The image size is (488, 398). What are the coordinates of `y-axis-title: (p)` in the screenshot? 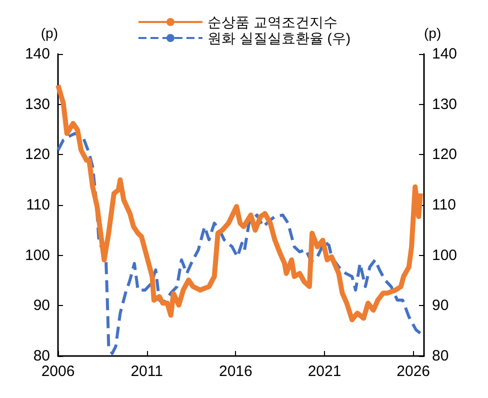 It's located at (49, 33).